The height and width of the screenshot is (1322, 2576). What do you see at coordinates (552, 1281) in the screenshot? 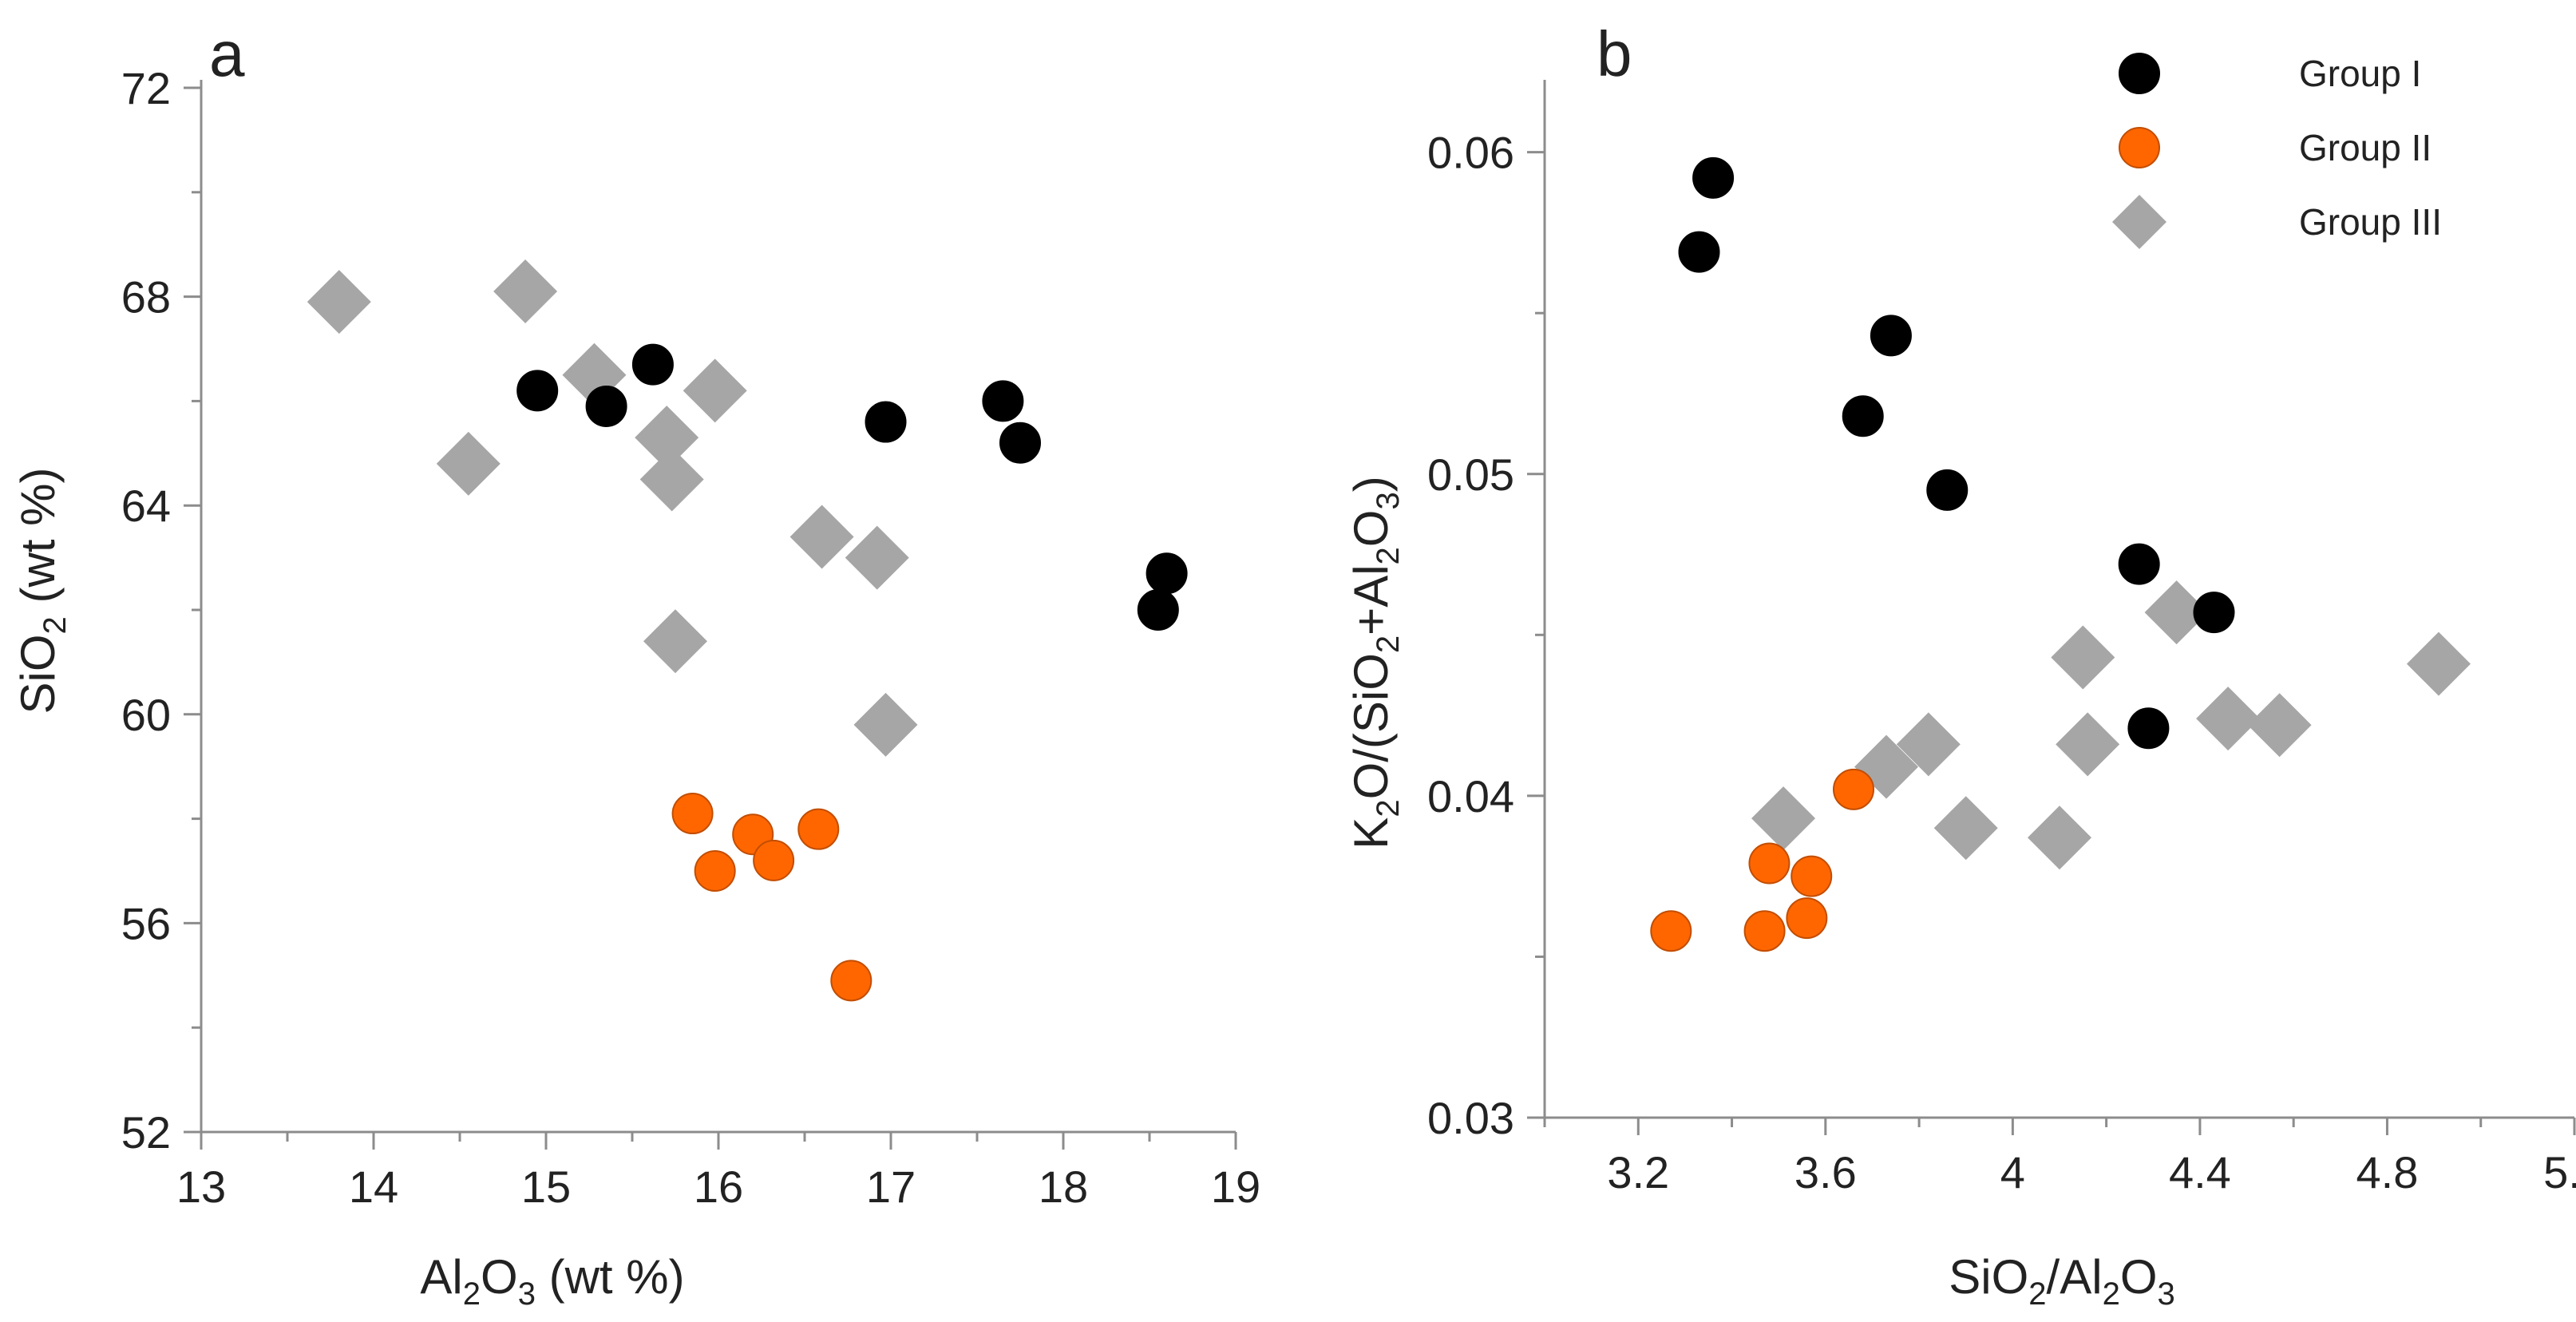
I see `panel-a-x-label: Al2O3 (wt %)` at bounding box center [552, 1281].